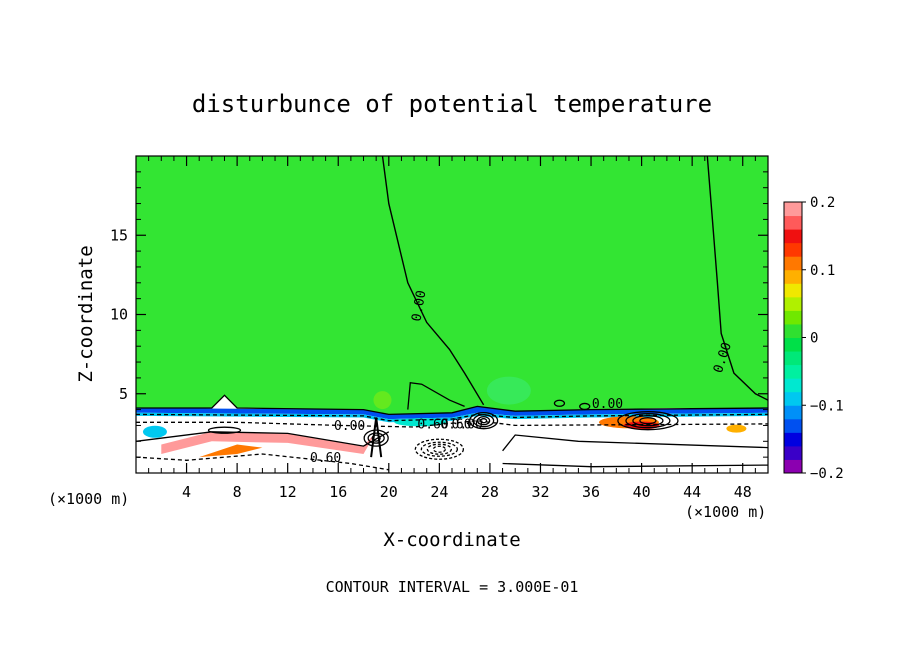 The image size is (904, 654). I want to click on x-tick-label: 44, so click(692, 492).